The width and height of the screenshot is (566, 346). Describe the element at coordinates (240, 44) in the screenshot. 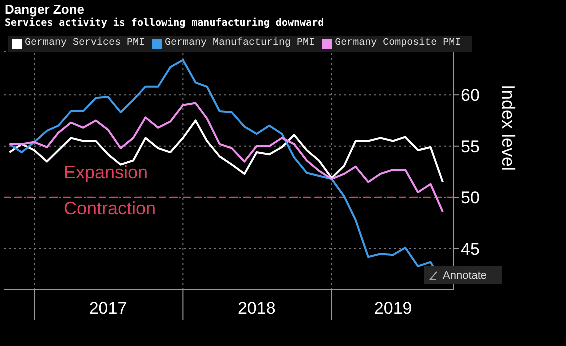

I see `legend-label: Germany Manufacturing PMI` at that location.